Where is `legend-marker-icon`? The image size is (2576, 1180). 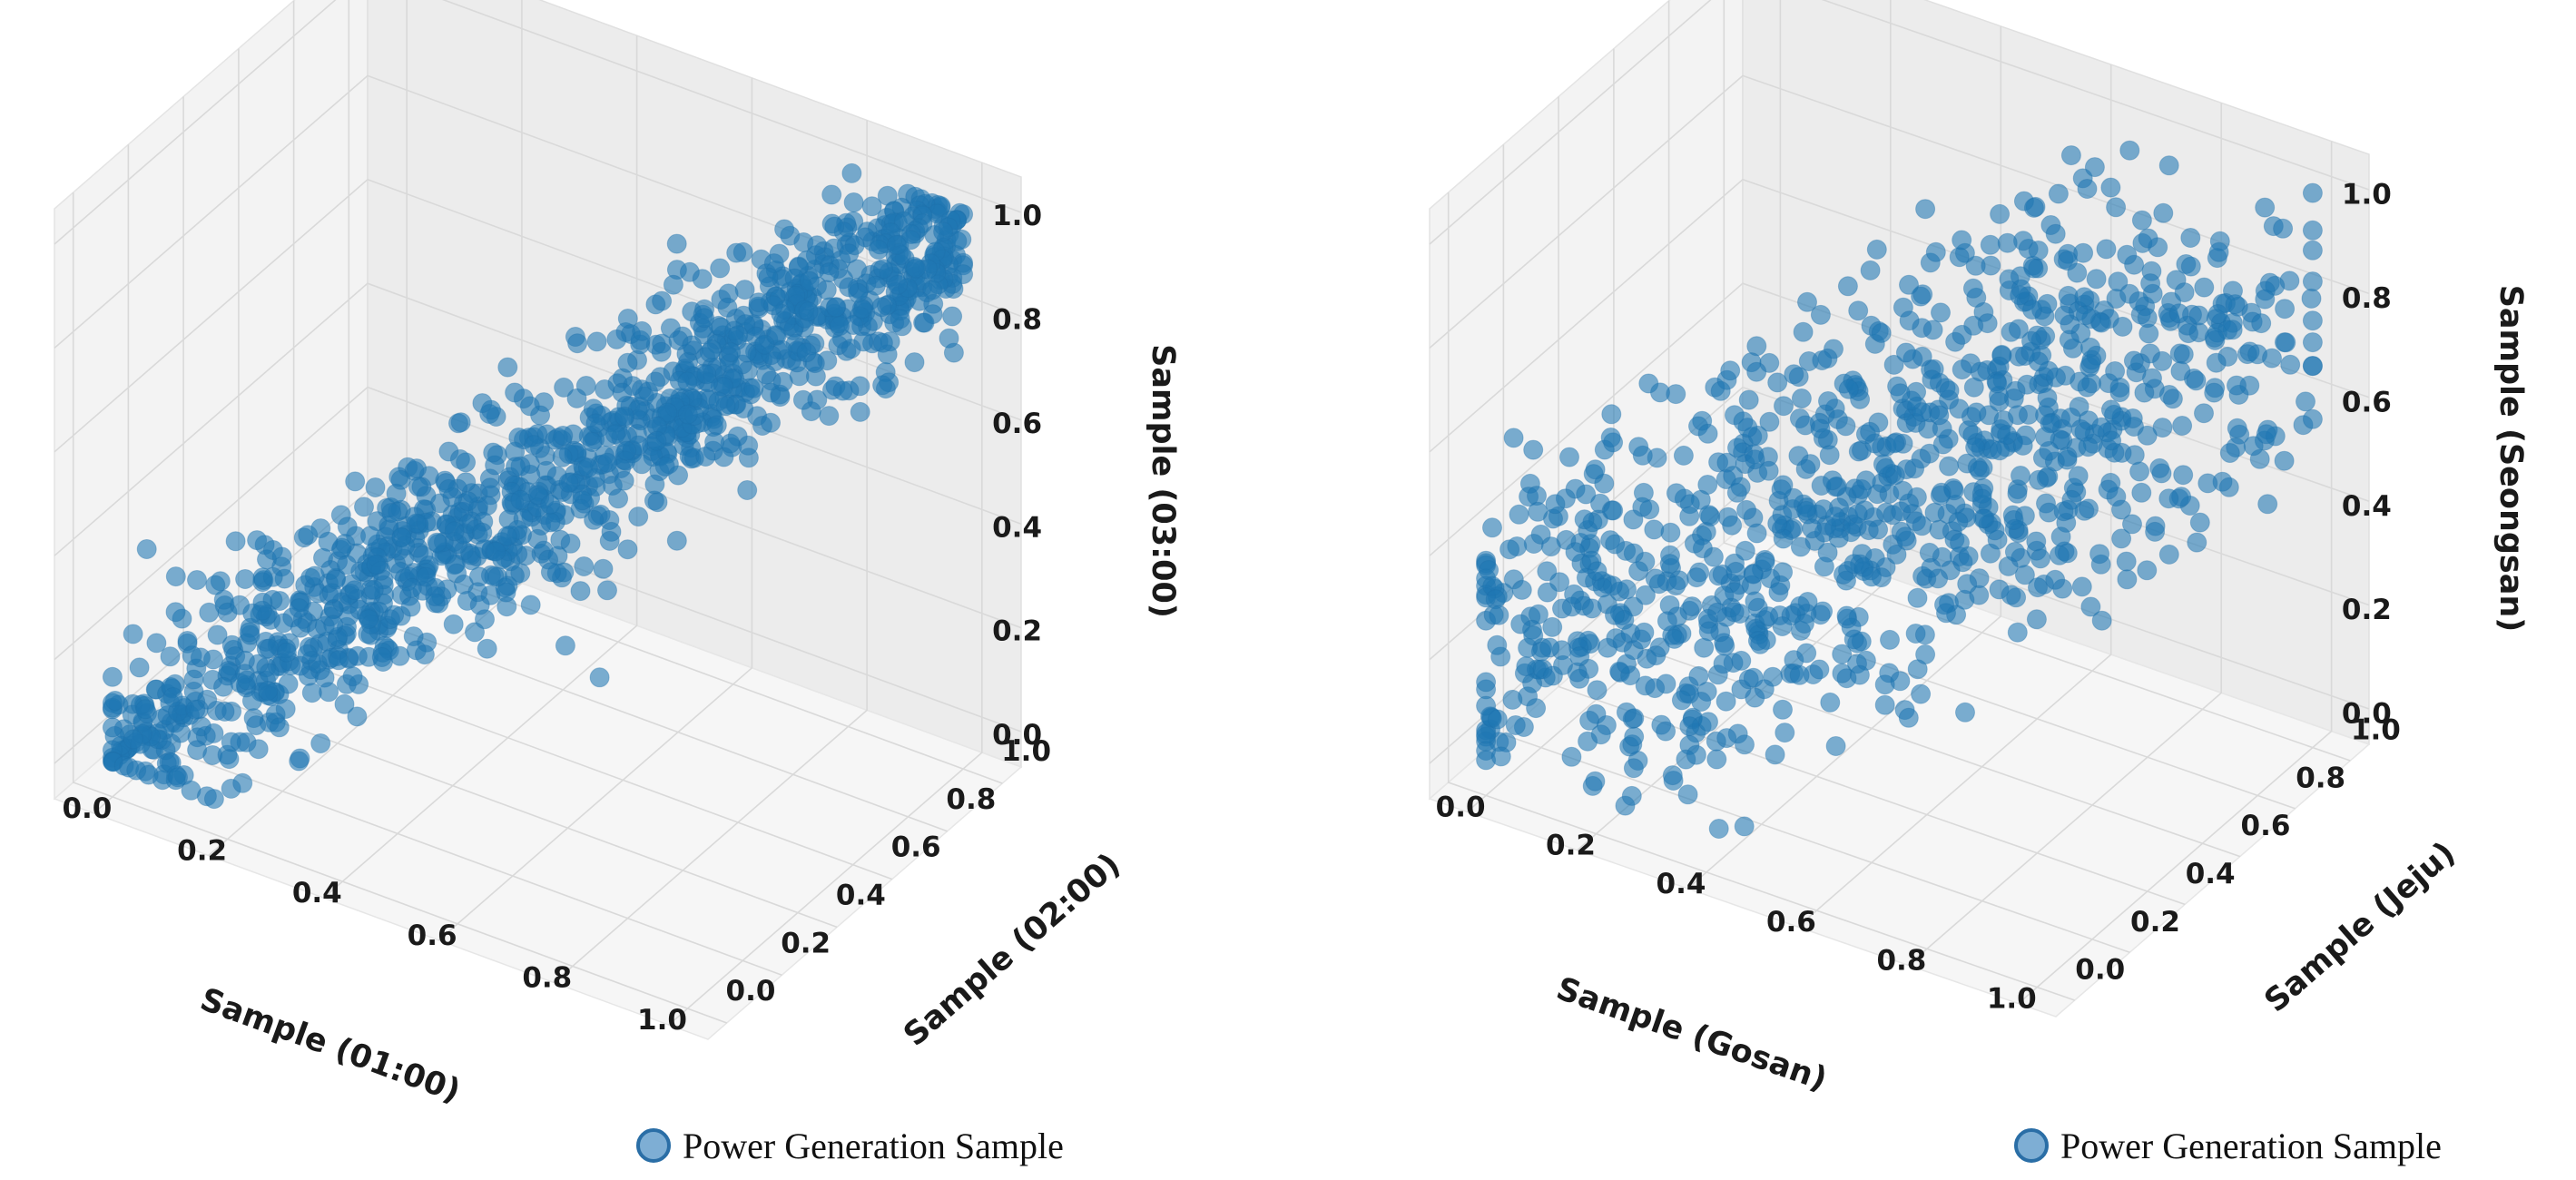 legend-marker-icon is located at coordinates (653, 1145).